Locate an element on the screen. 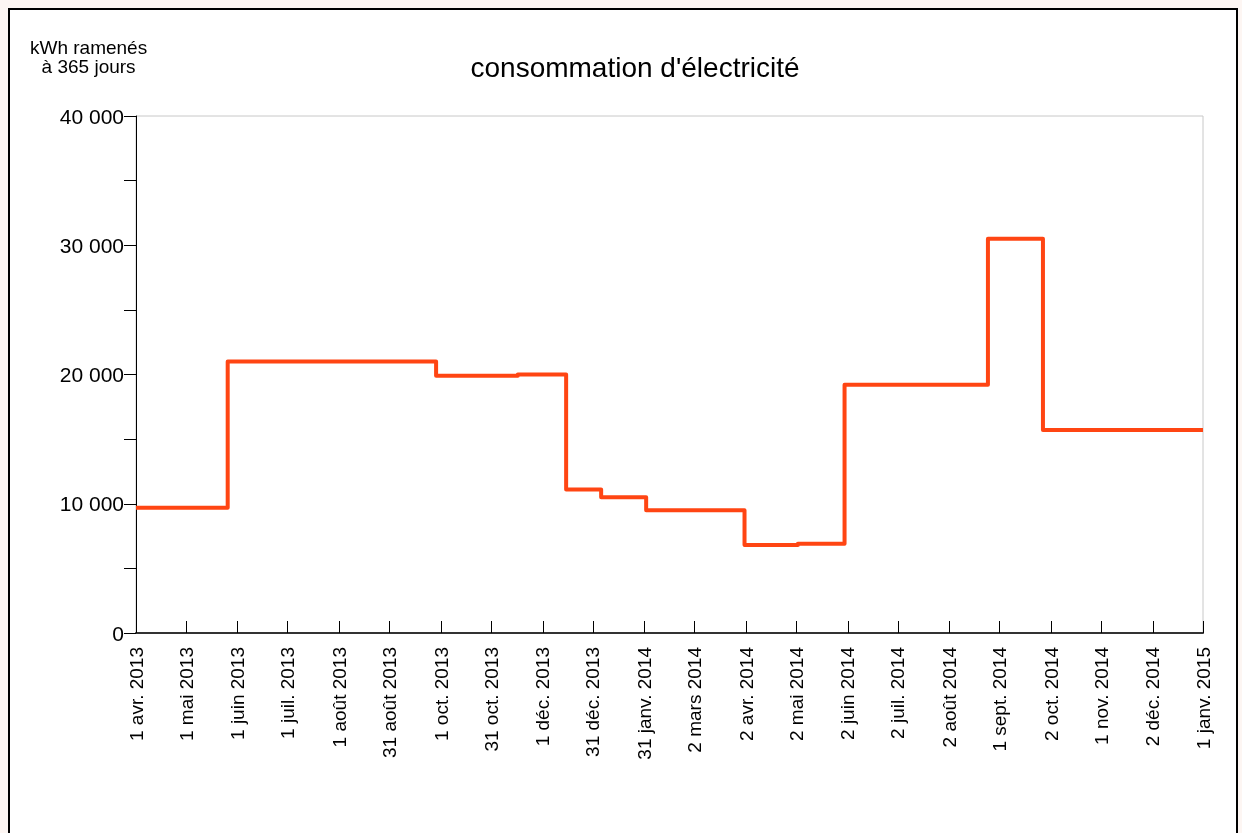  x-tick-label: 1 oct. 2013 is located at coordinates (441, 694).